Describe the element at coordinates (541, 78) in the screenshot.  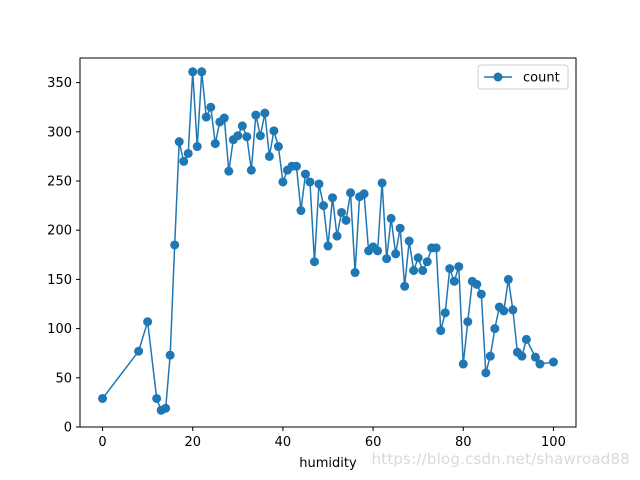
I see `legend-label-count: count` at that location.